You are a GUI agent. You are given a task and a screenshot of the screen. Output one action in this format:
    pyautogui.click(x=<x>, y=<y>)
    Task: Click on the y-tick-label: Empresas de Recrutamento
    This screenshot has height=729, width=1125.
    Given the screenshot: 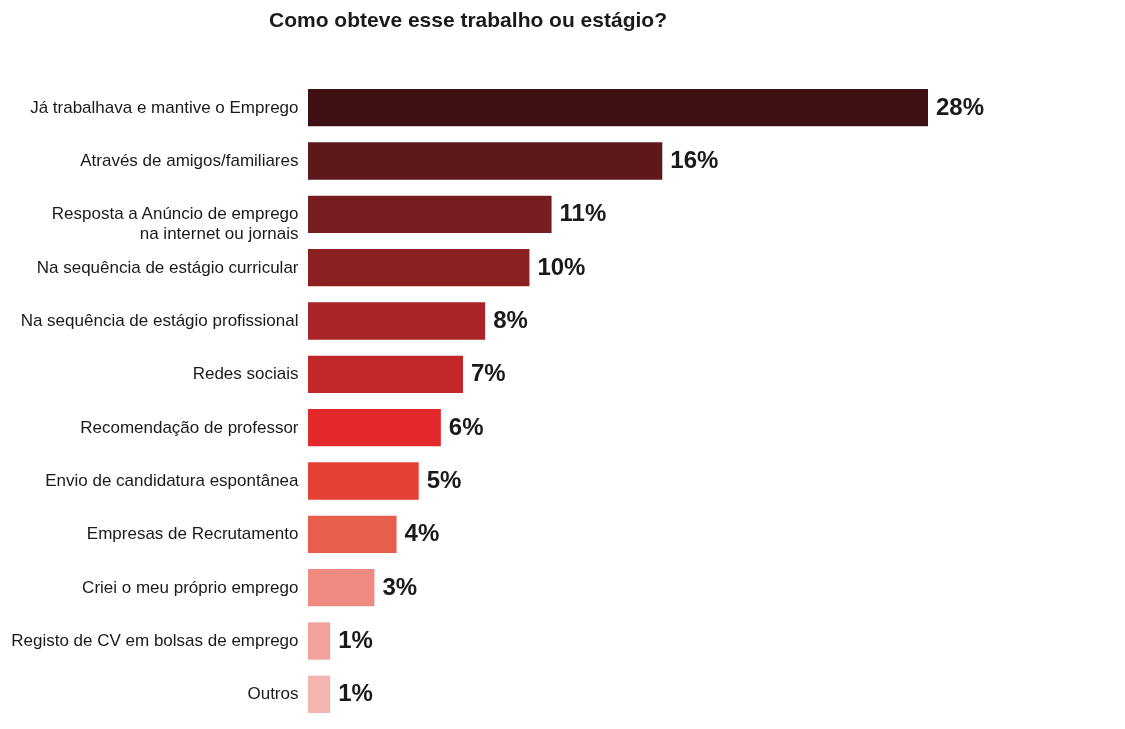 What is the action you would take?
    pyautogui.click(x=192, y=534)
    